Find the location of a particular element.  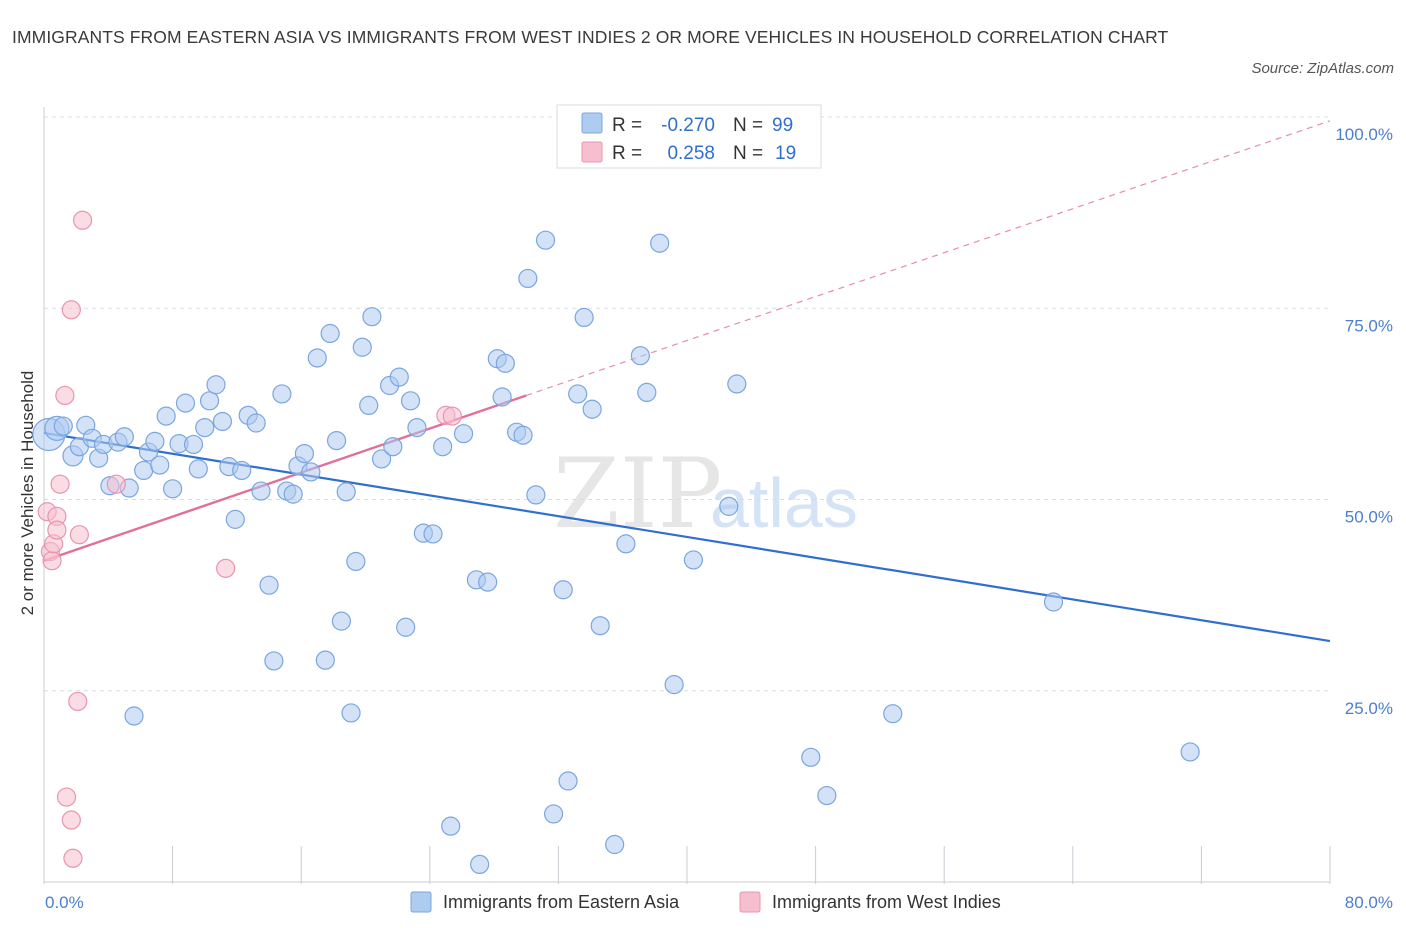

legend-r-label-2: R = is located at coordinates (627, 153).